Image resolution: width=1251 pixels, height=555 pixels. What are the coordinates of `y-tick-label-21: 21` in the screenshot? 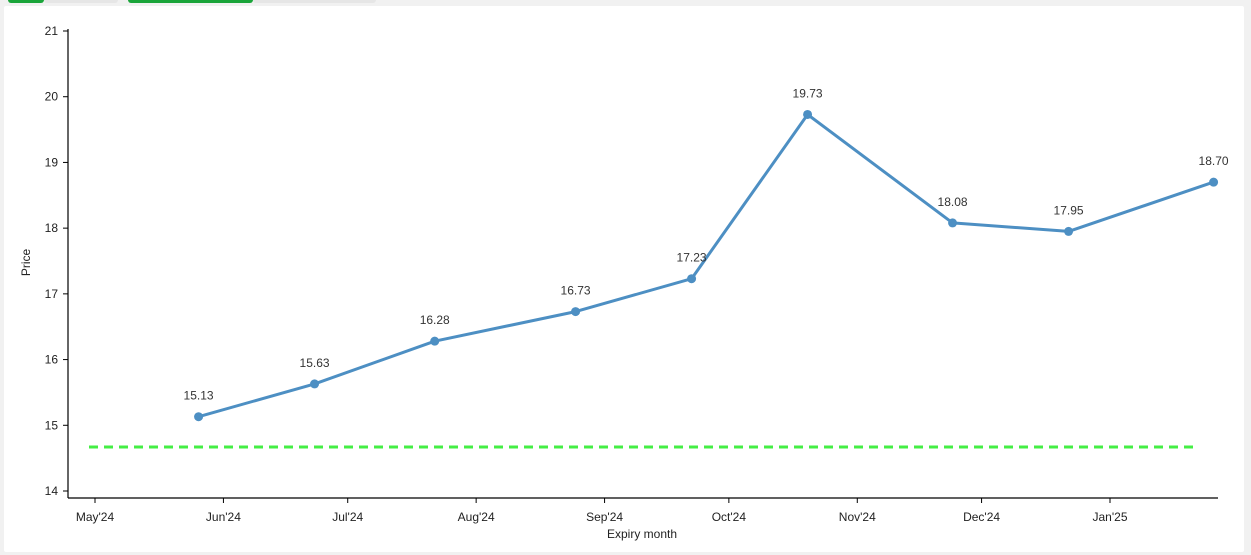 It's located at (52, 31).